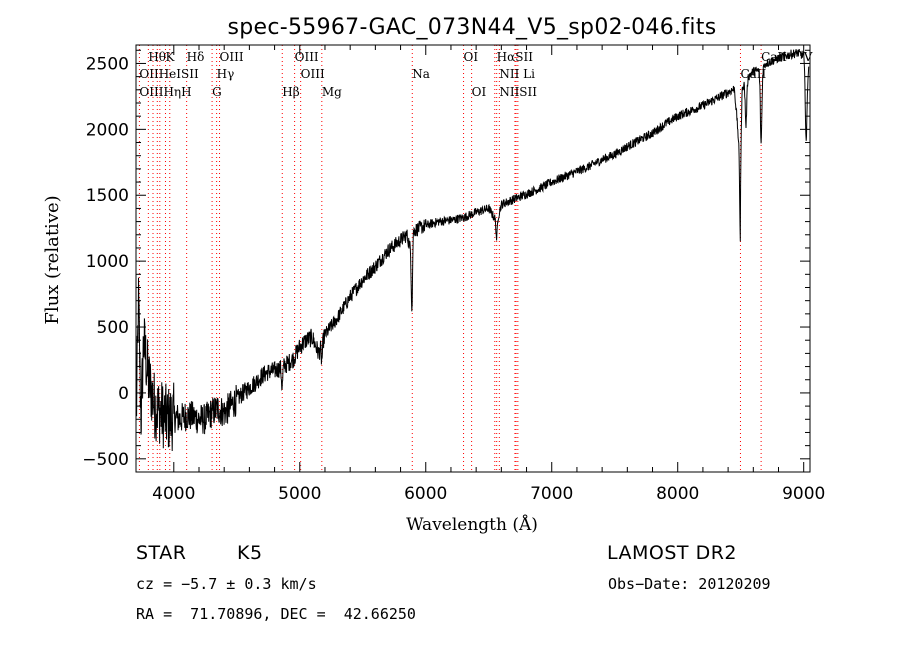 The height and width of the screenshot is (650, 900). I want to click on line-marker-label: G, so click(217, 92).